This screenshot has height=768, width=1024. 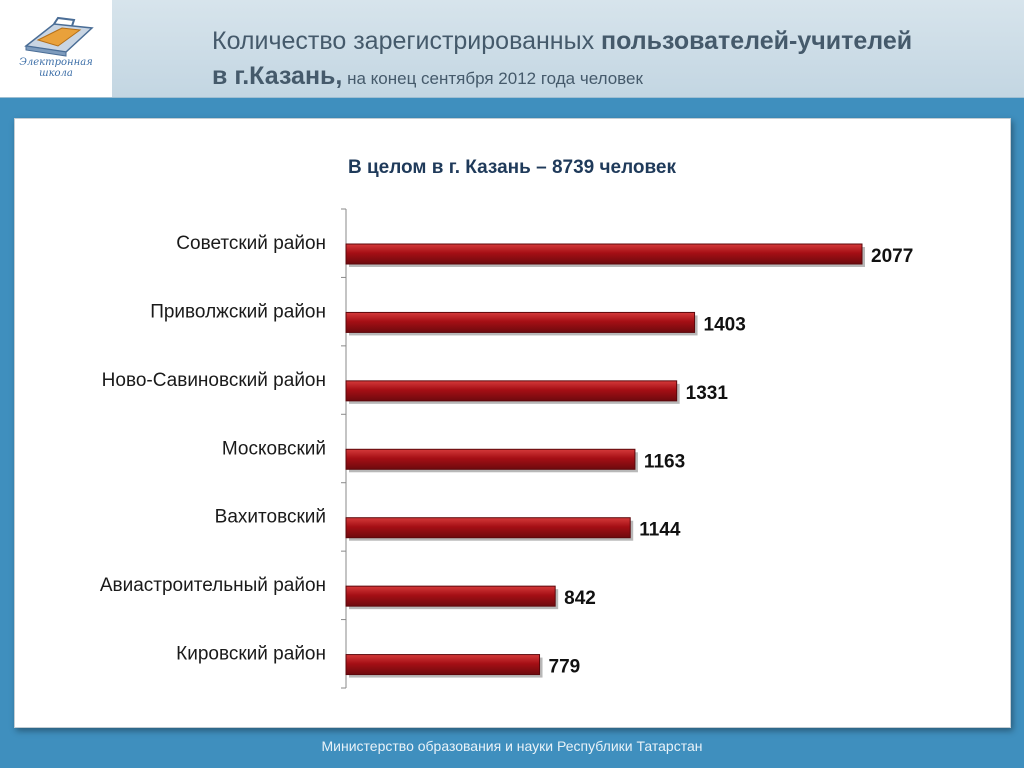 What do you see at coordinates (580, 598) in the screenshot?
I see `data-label: 842` at bounding box center [580, 598].